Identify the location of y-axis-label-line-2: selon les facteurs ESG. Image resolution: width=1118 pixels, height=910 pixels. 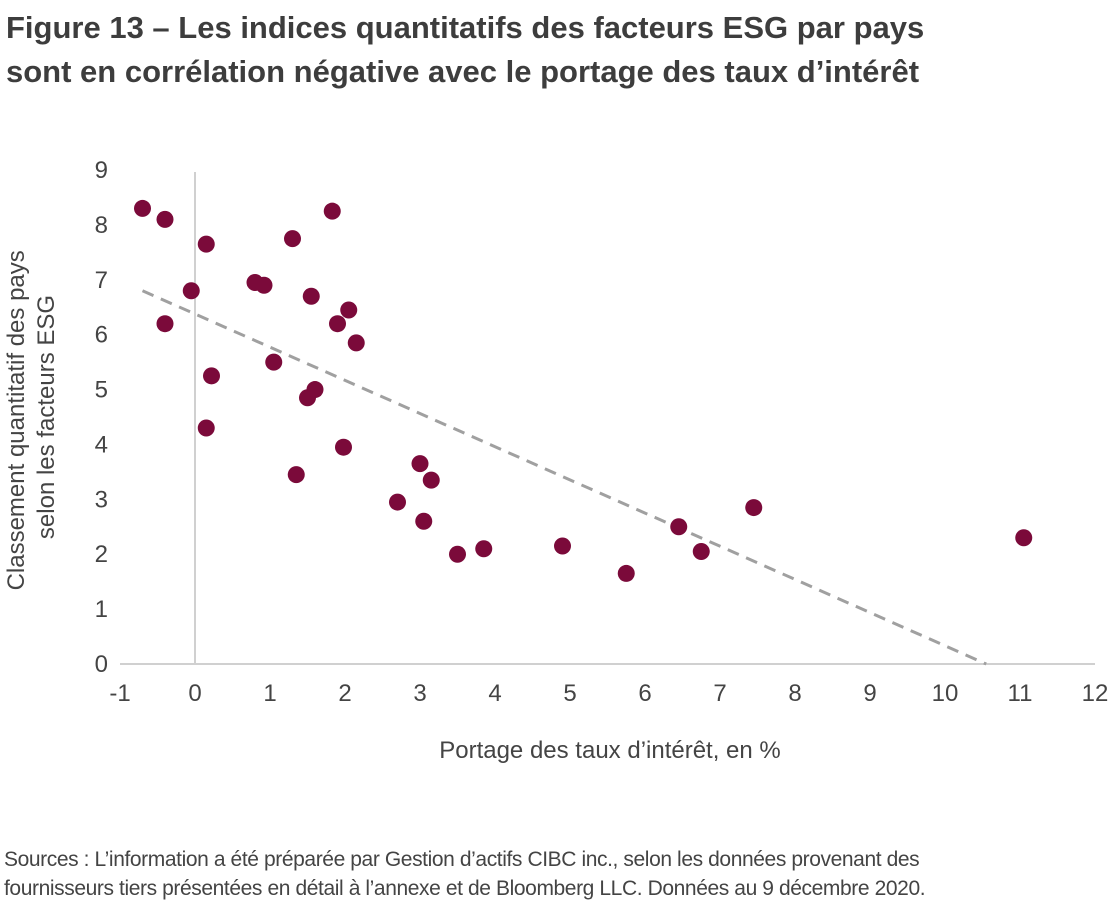
(46, 417).